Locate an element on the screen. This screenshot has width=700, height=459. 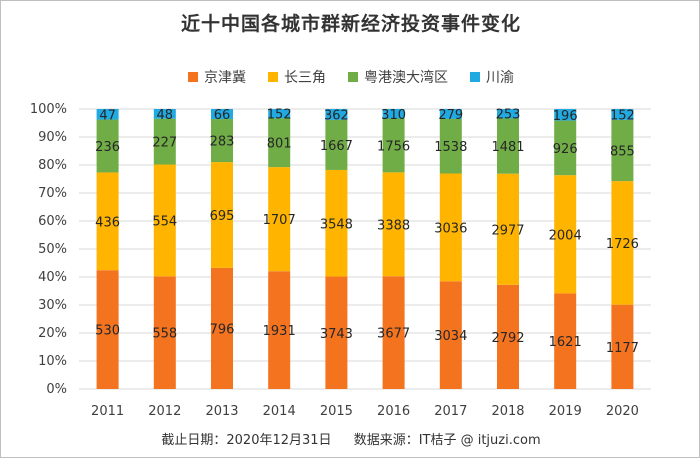
data-label: 530 is located at coordinates (107, 331).